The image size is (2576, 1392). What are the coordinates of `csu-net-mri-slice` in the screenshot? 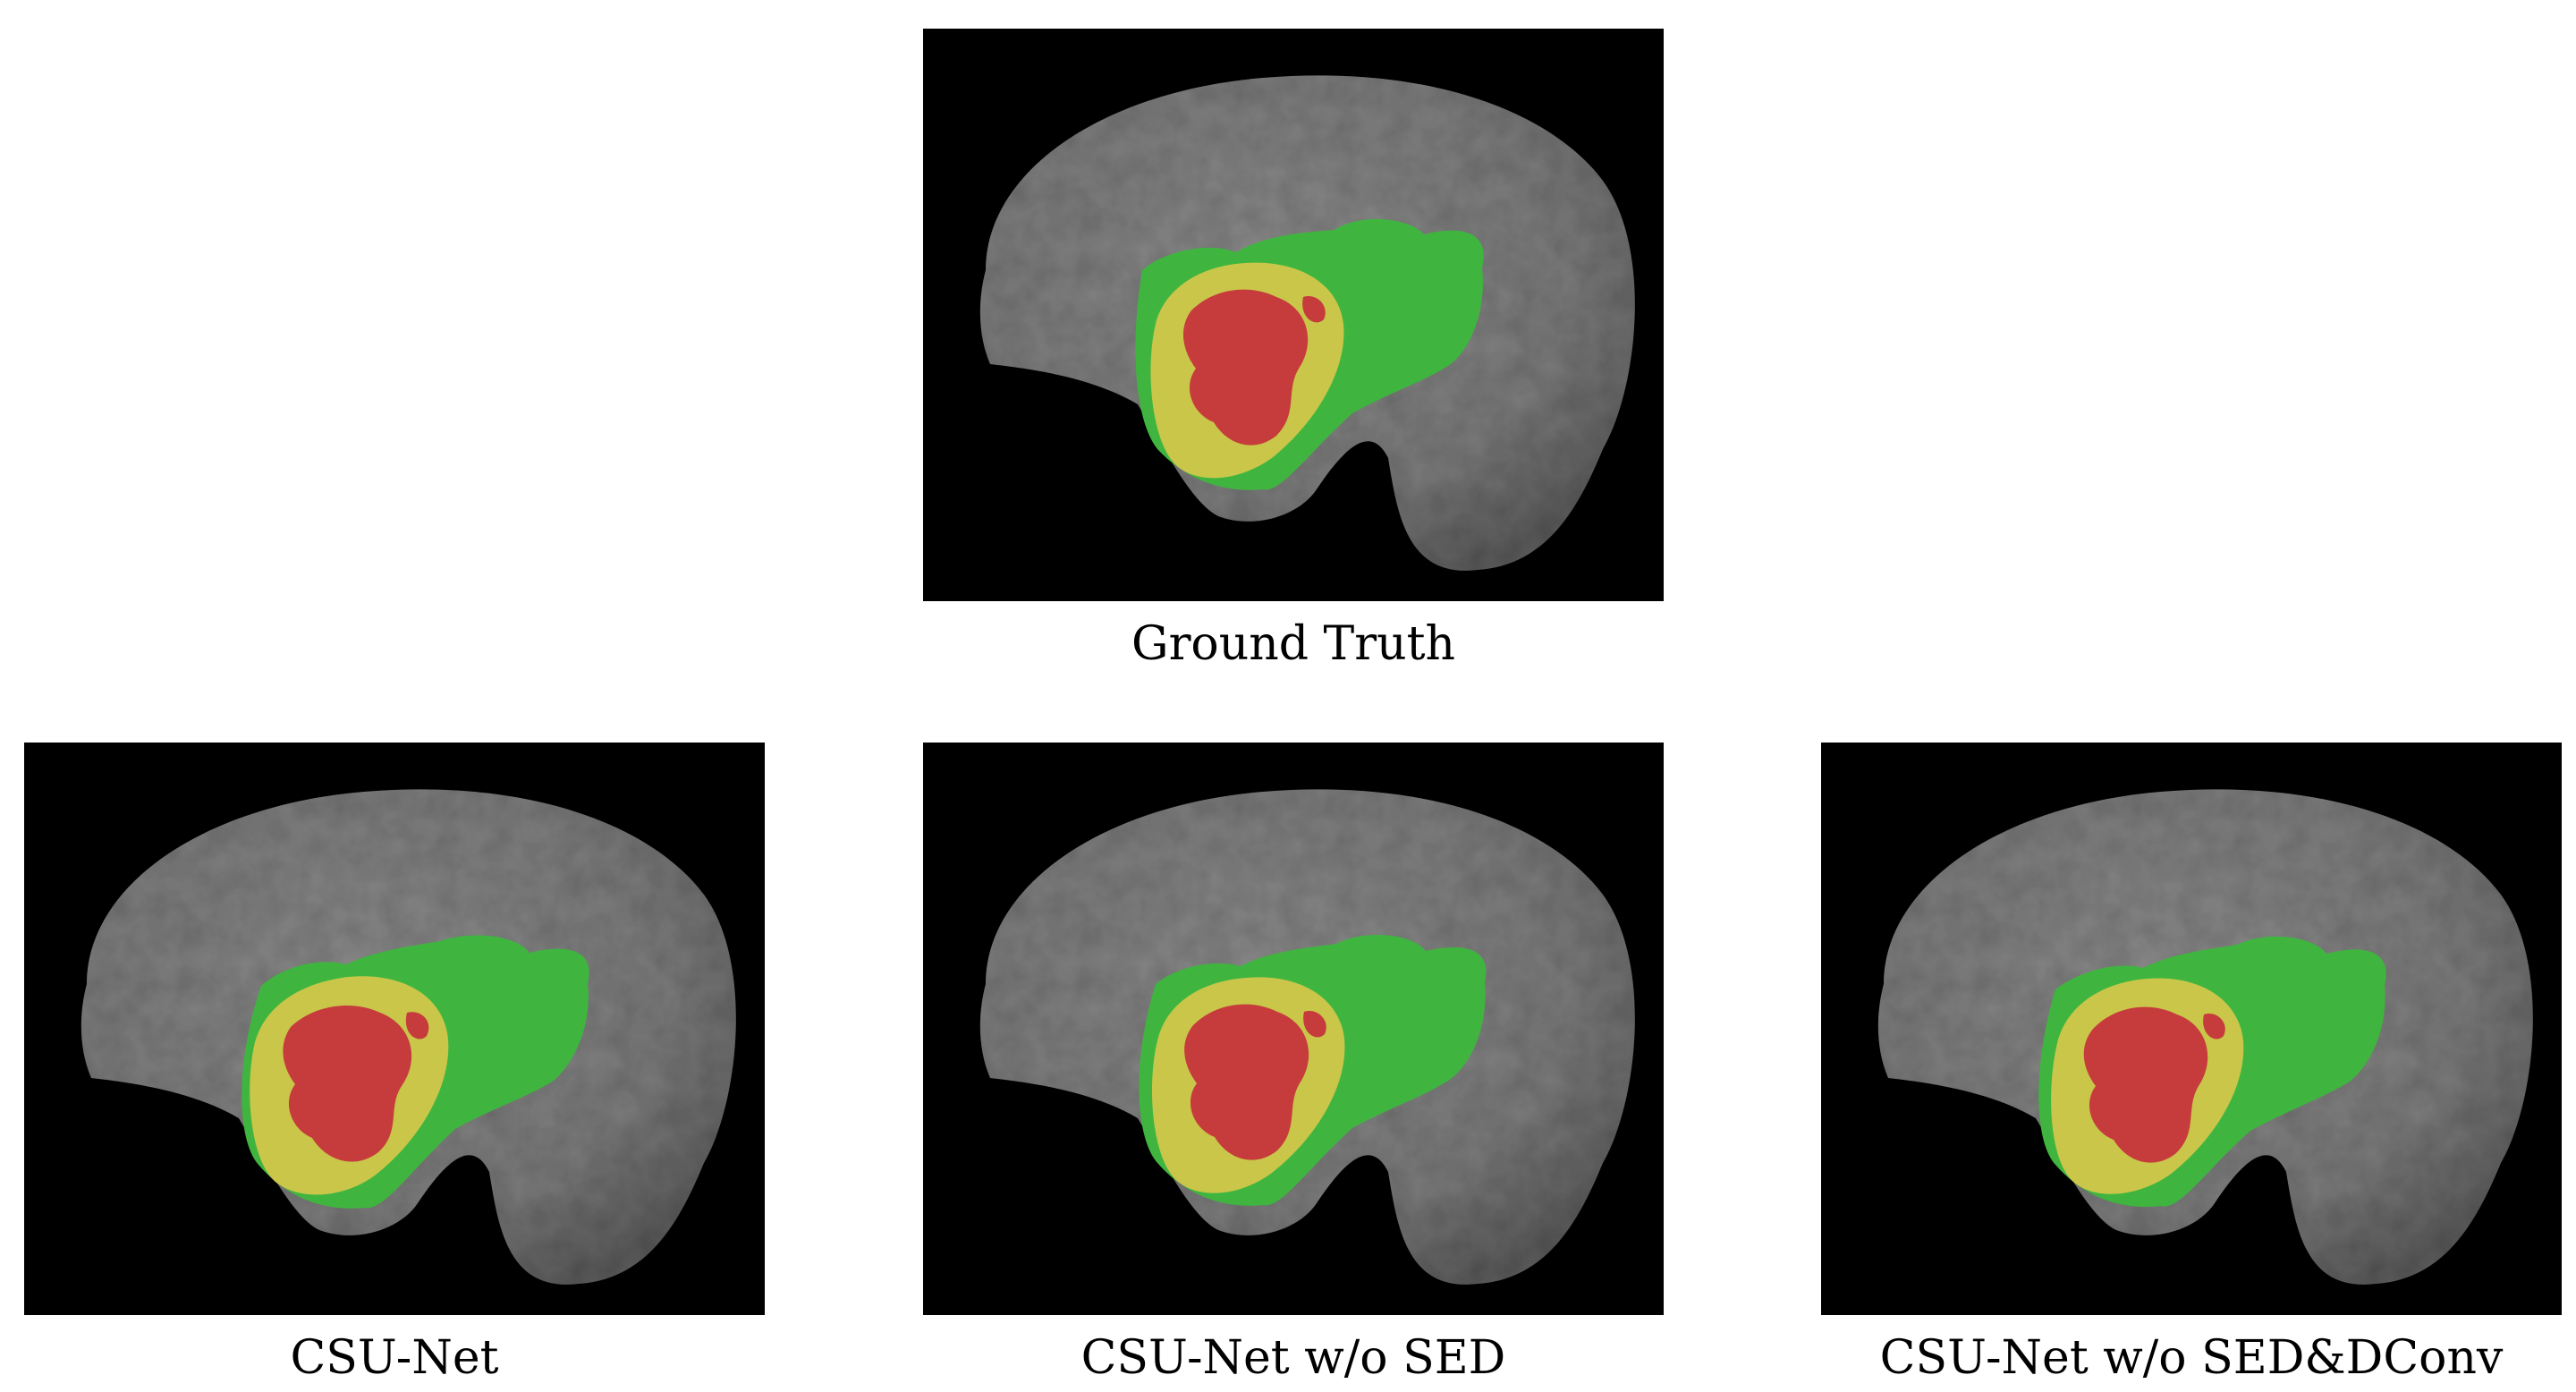 It's located at (394, 1029).